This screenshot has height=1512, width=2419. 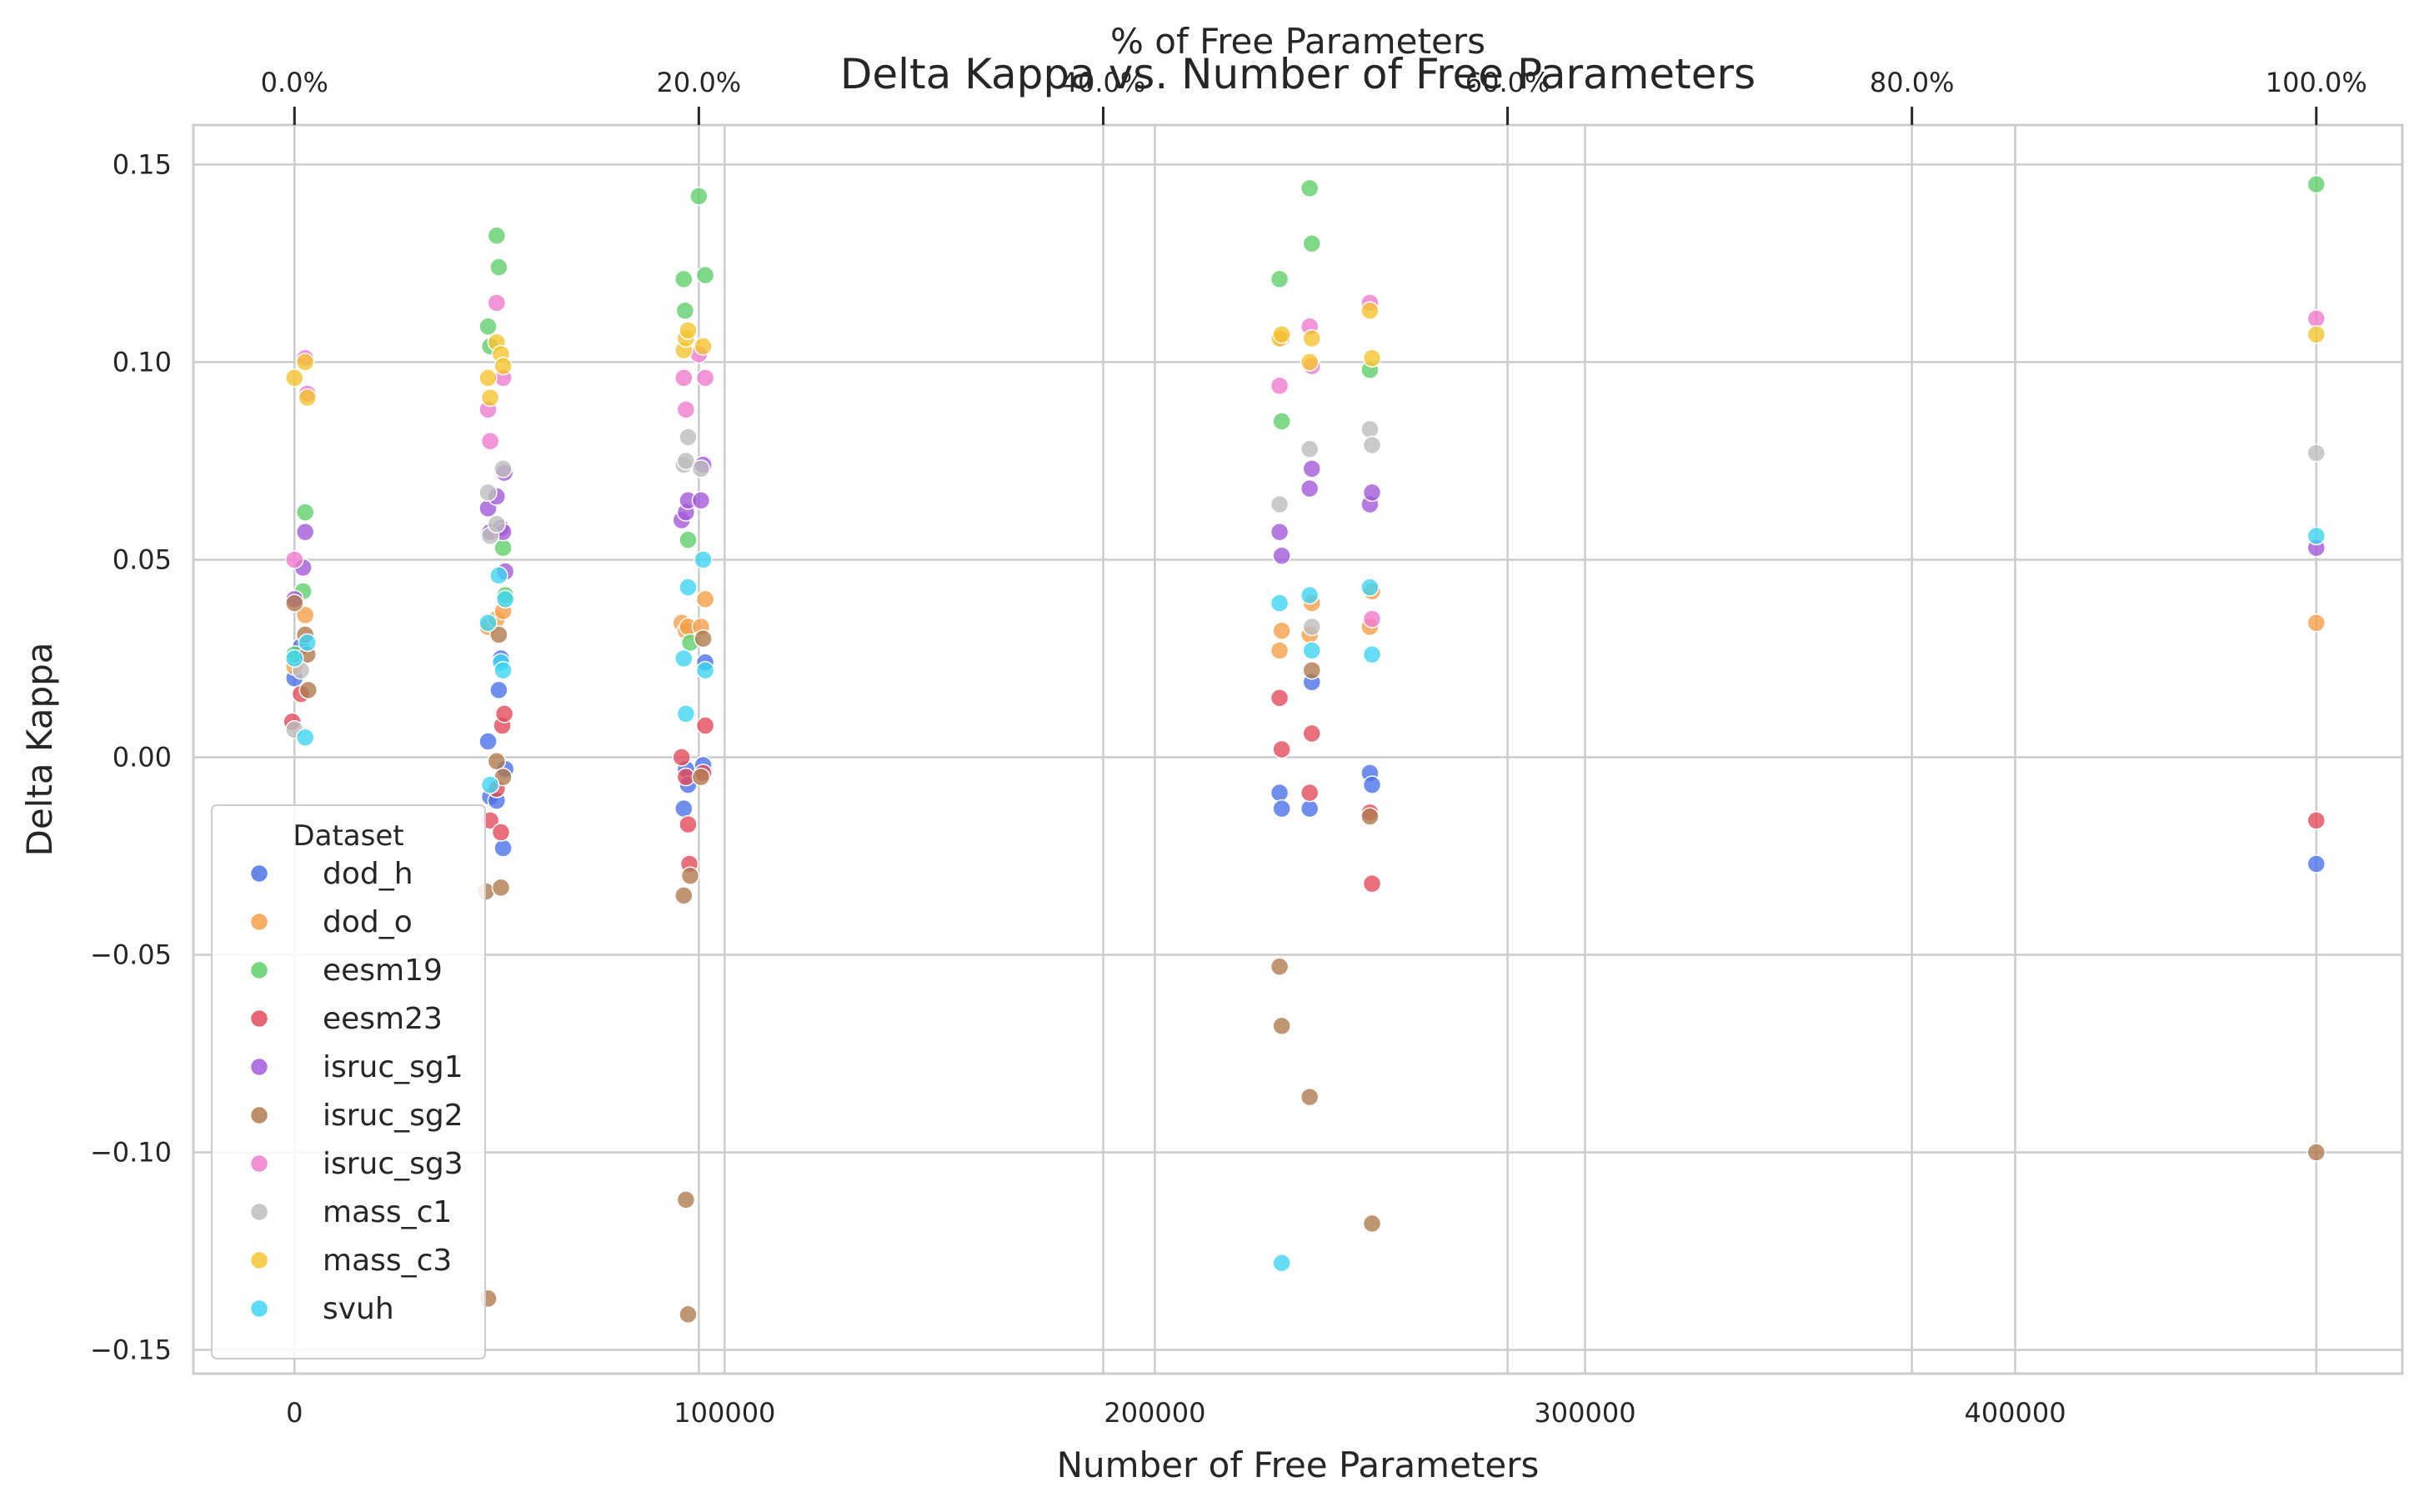 I want to click on y-axis-title: Delta Kappa, so click(x=39, y=749).